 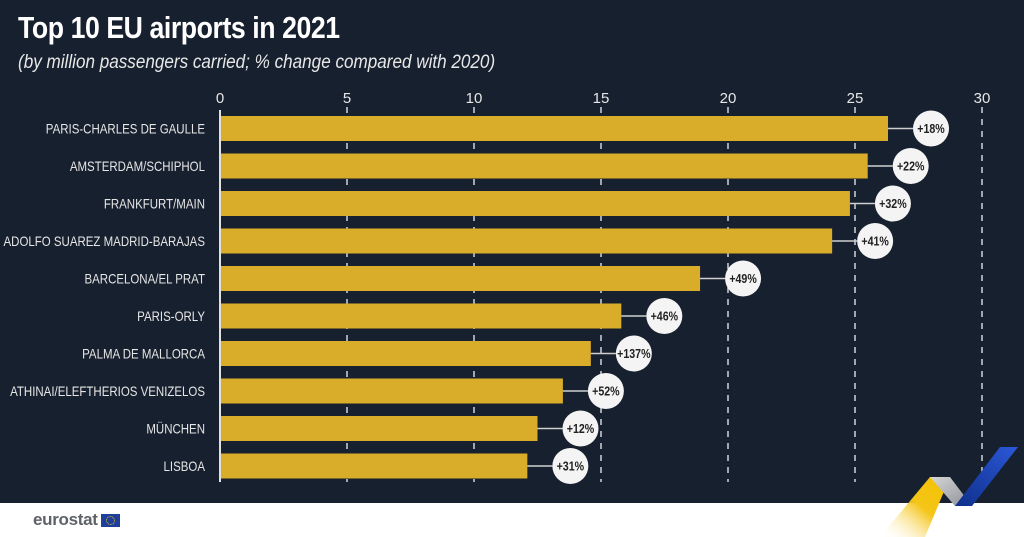 I want to click on change-label: +12%, so click(x=580, y=429).